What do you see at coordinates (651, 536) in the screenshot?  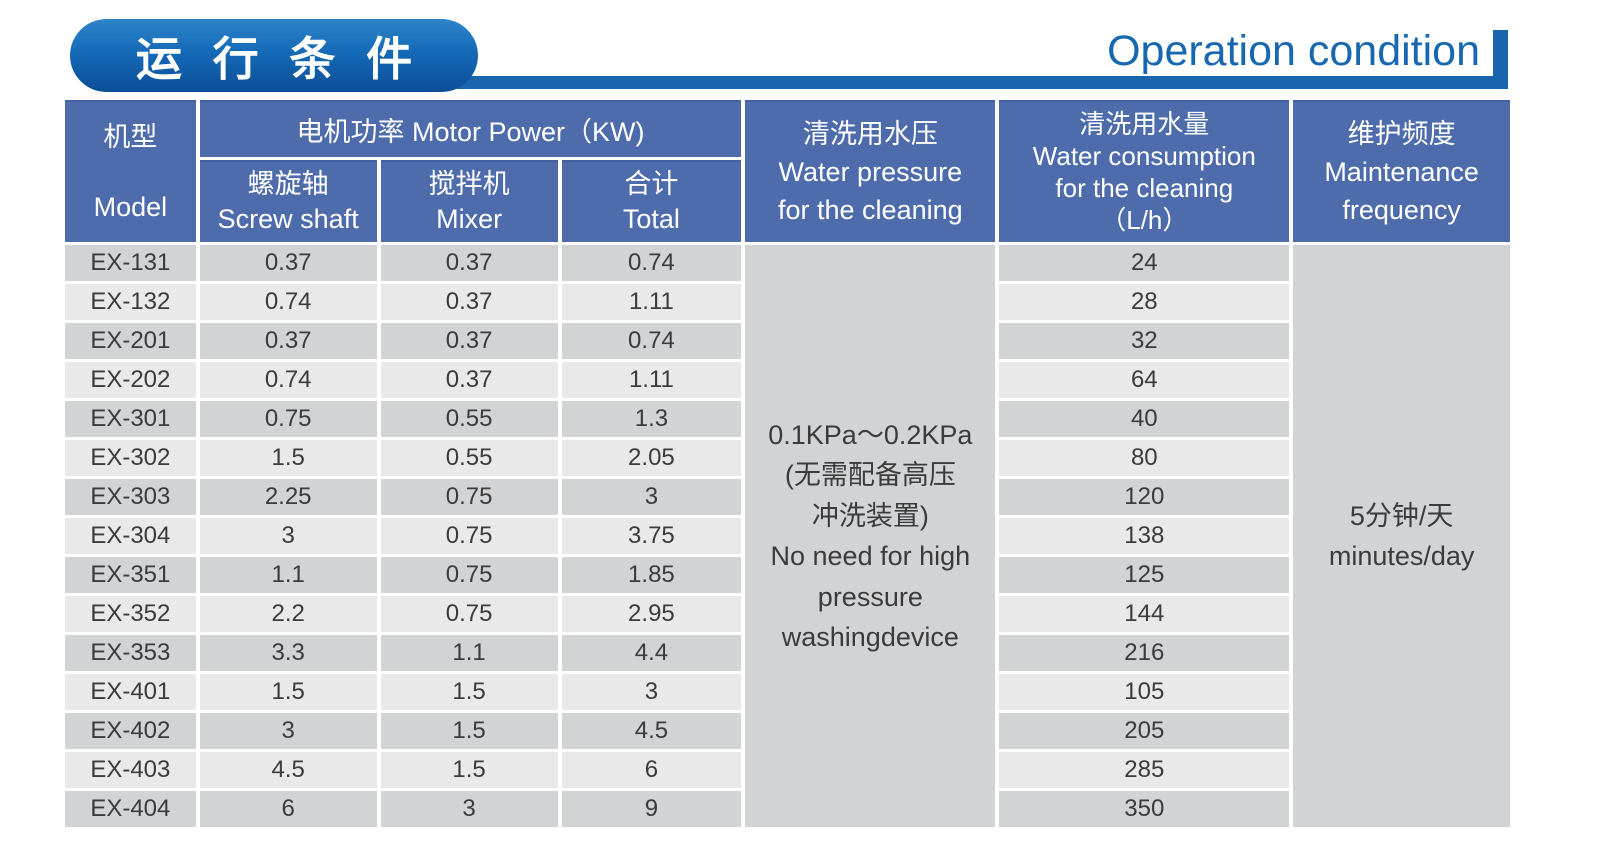 I see `cell-total: 3.75` at bounding box center [651, 536].